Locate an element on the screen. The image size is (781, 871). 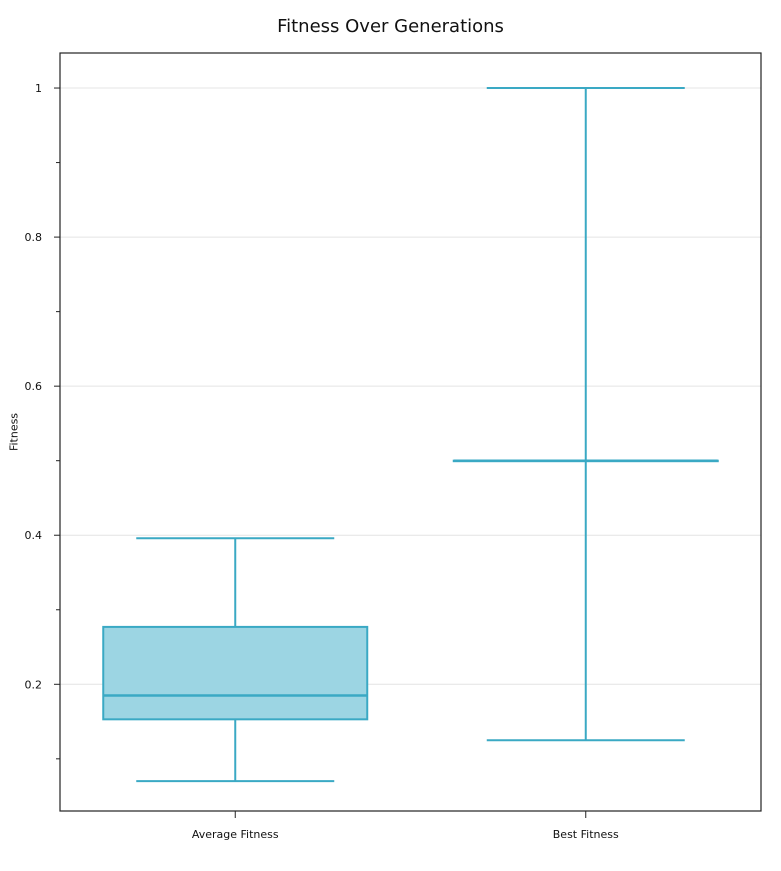
x-tick-label: Average Fitness is located at coordinates (235, 834).